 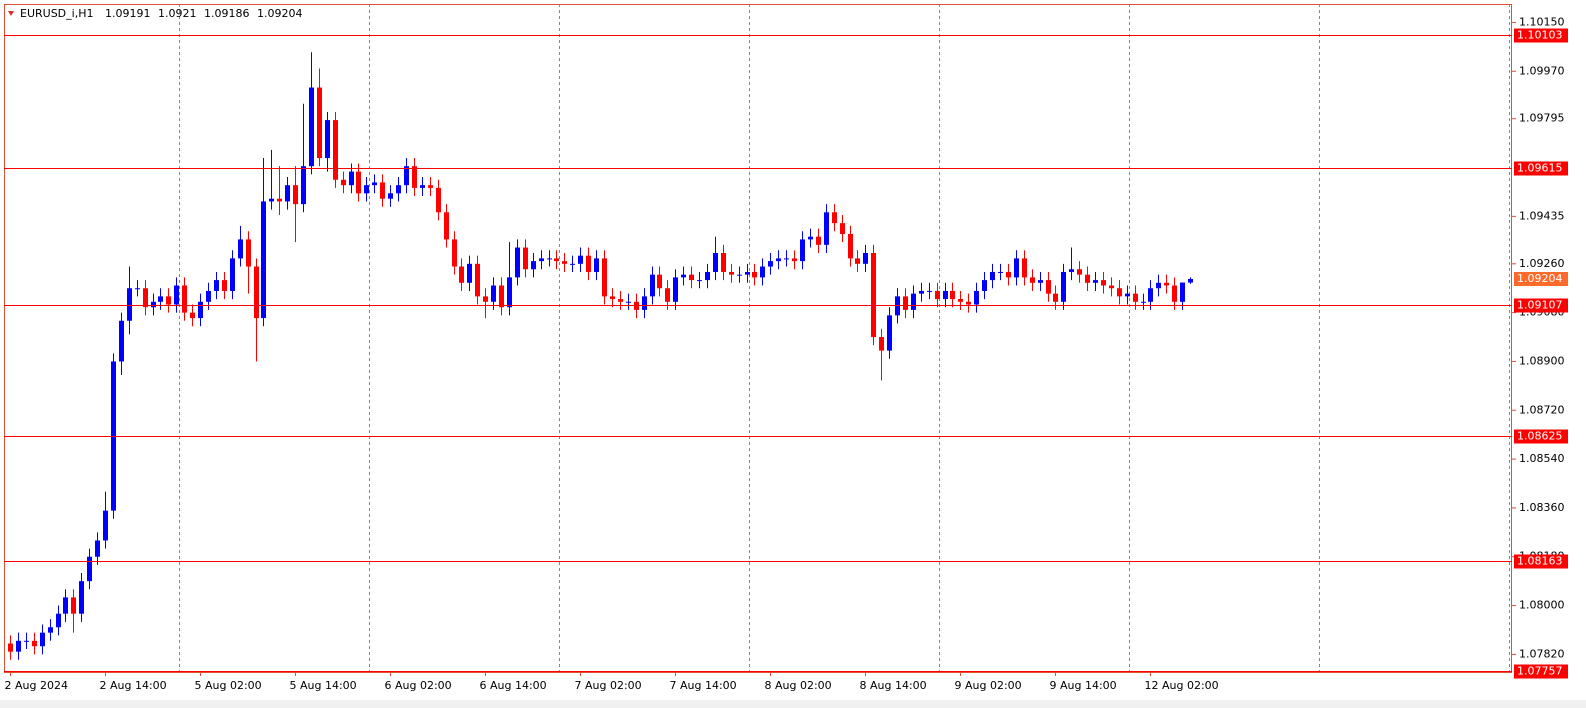 I want to click on y-tick-label: 1.08720, so click(x=1542, y=409).